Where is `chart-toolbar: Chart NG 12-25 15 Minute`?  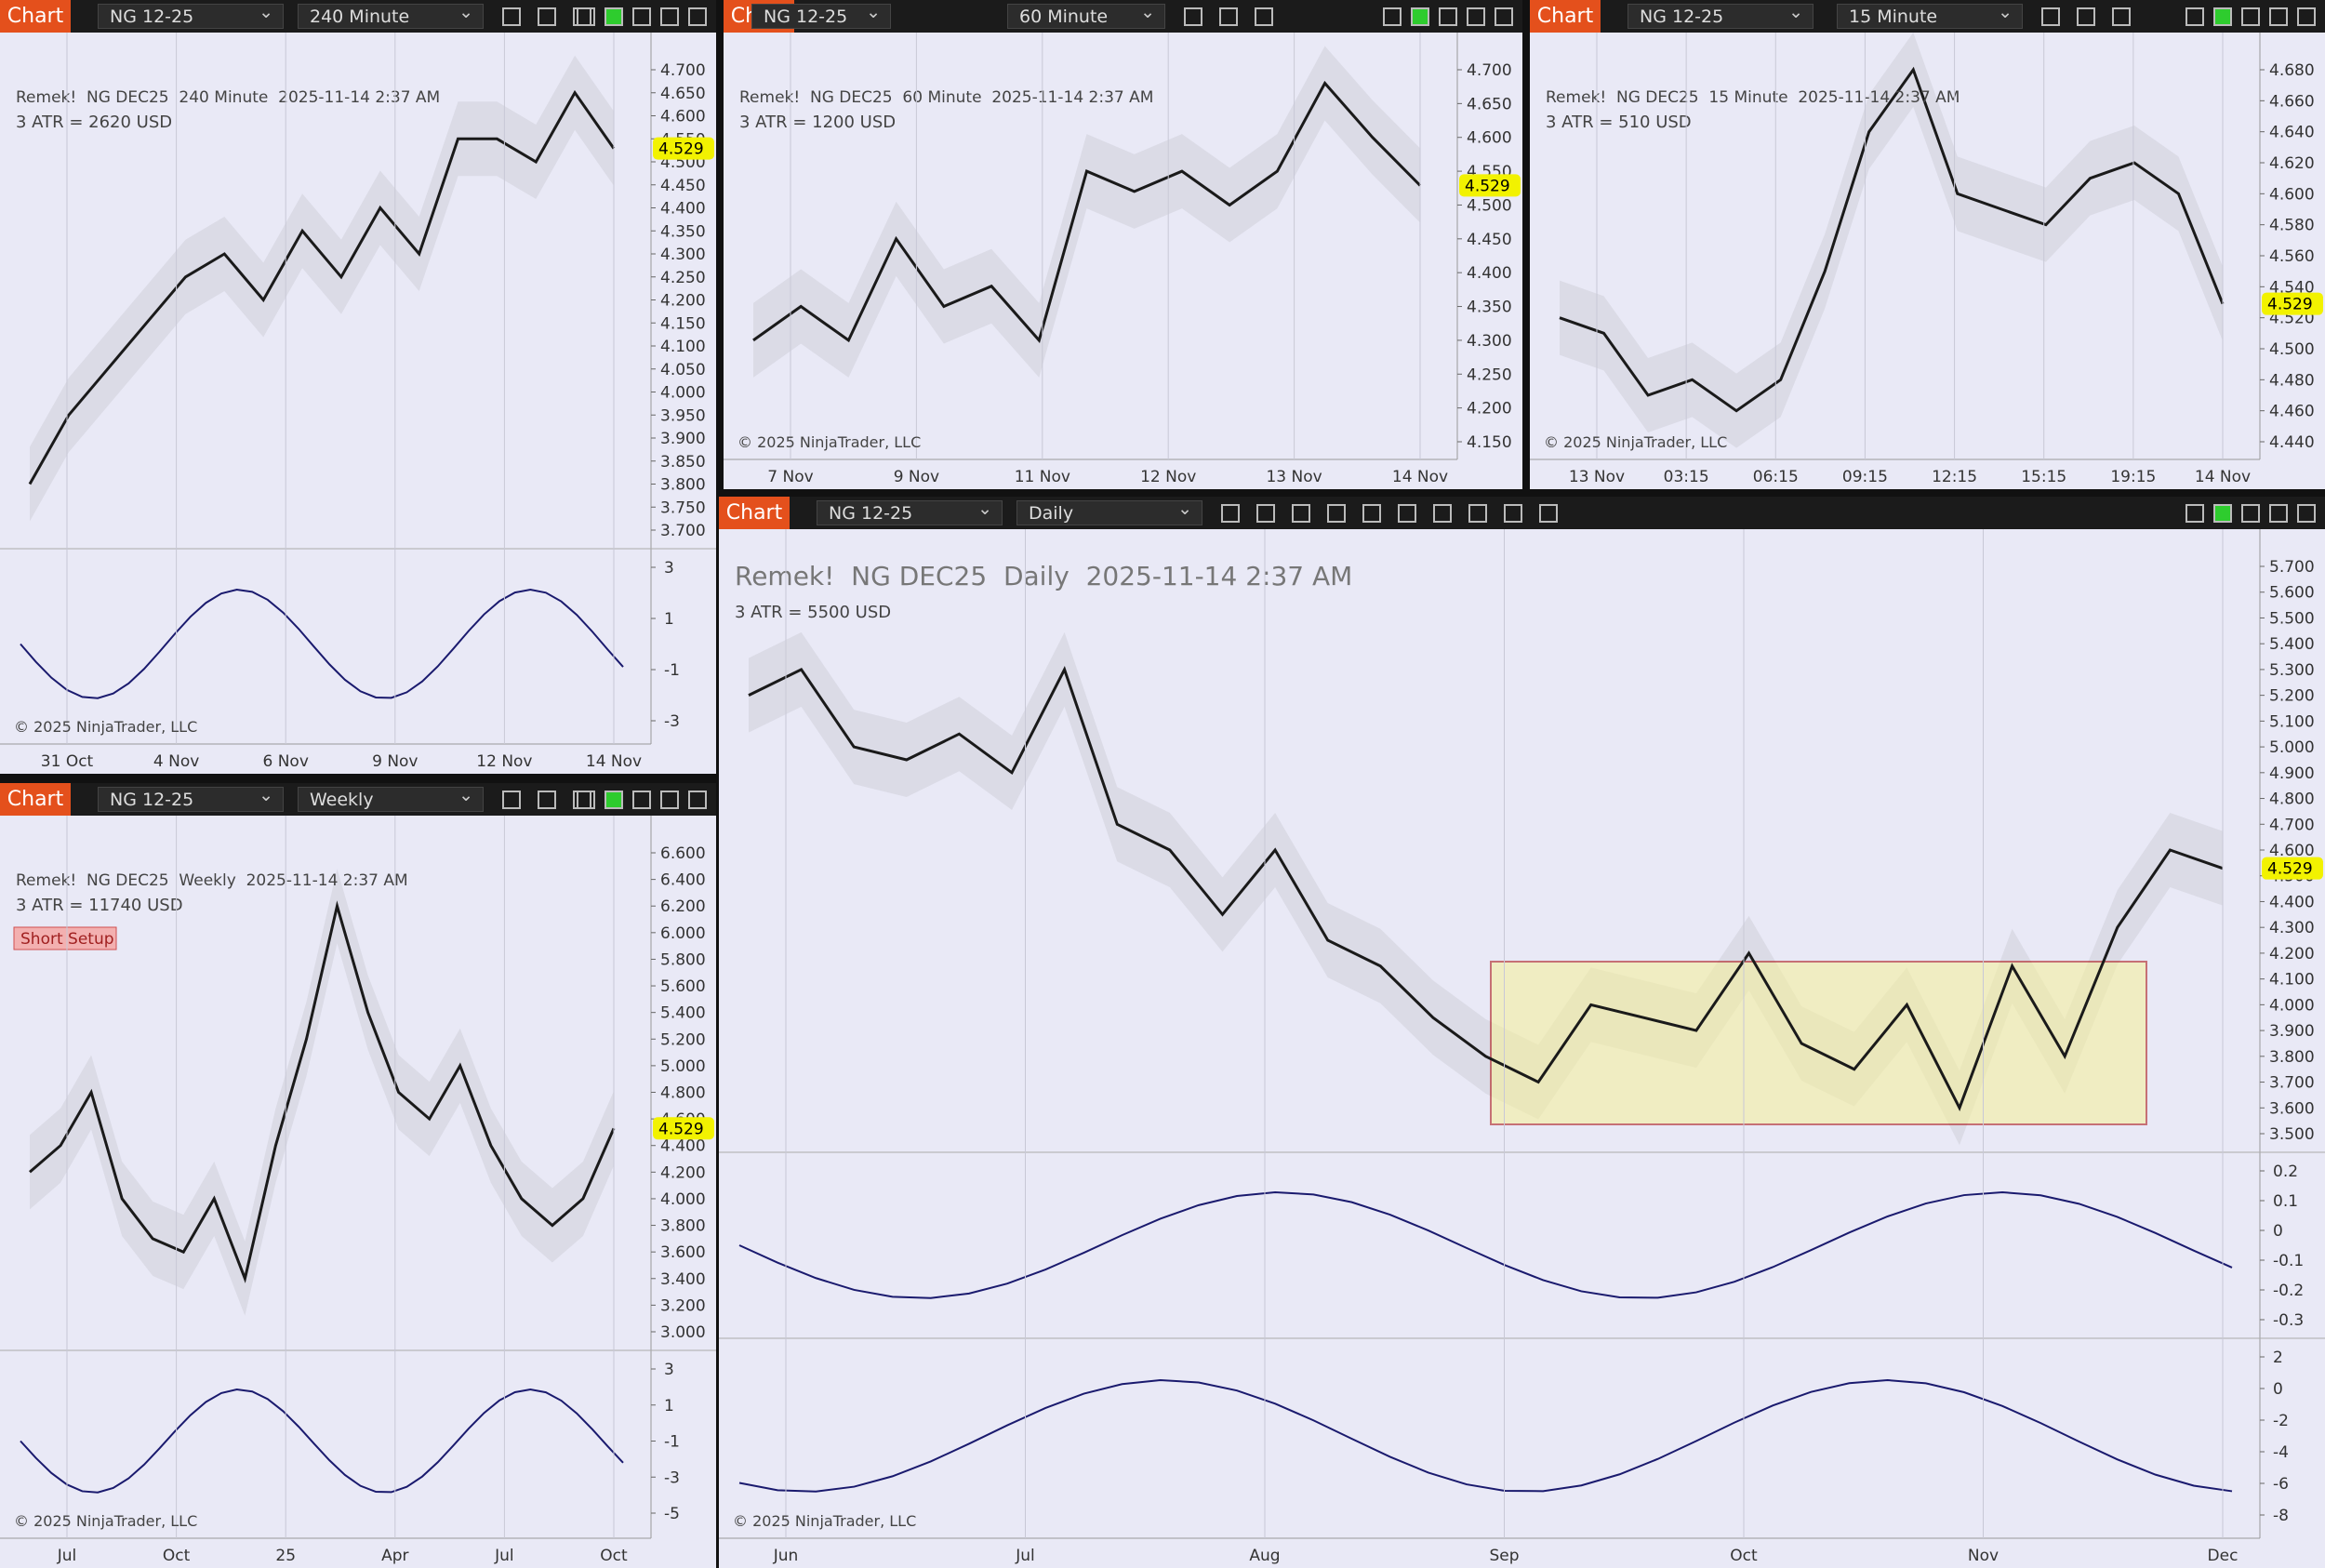 chart-toolbar: Chart NG 12-25 15 Minute is located at coordinates (1927, 16).